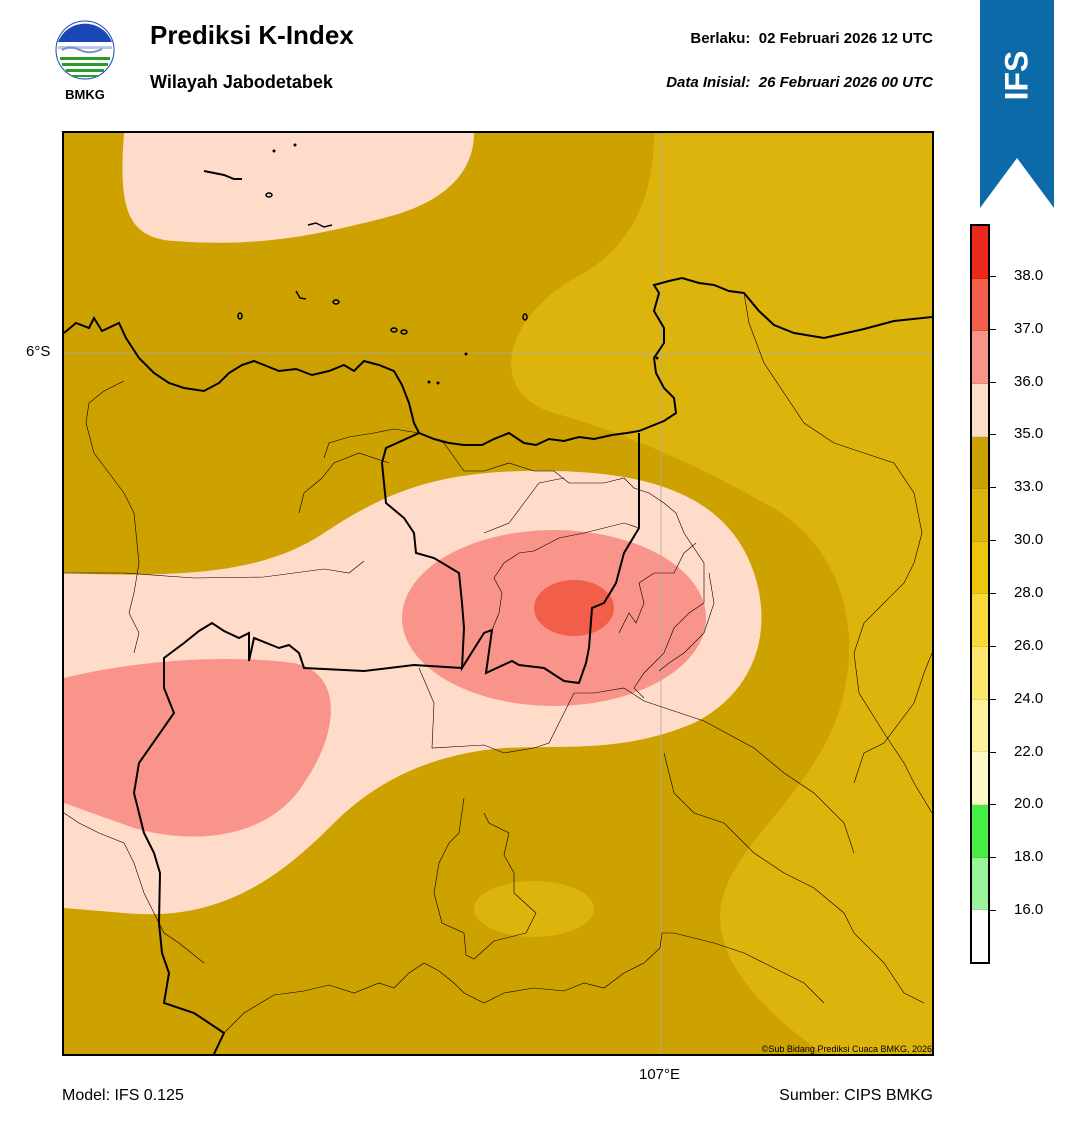  What do you see at coordinates (1029, 381) in the screenshot?
I see `colorbar-label: 36.0` at bounding box center [1029, 381].